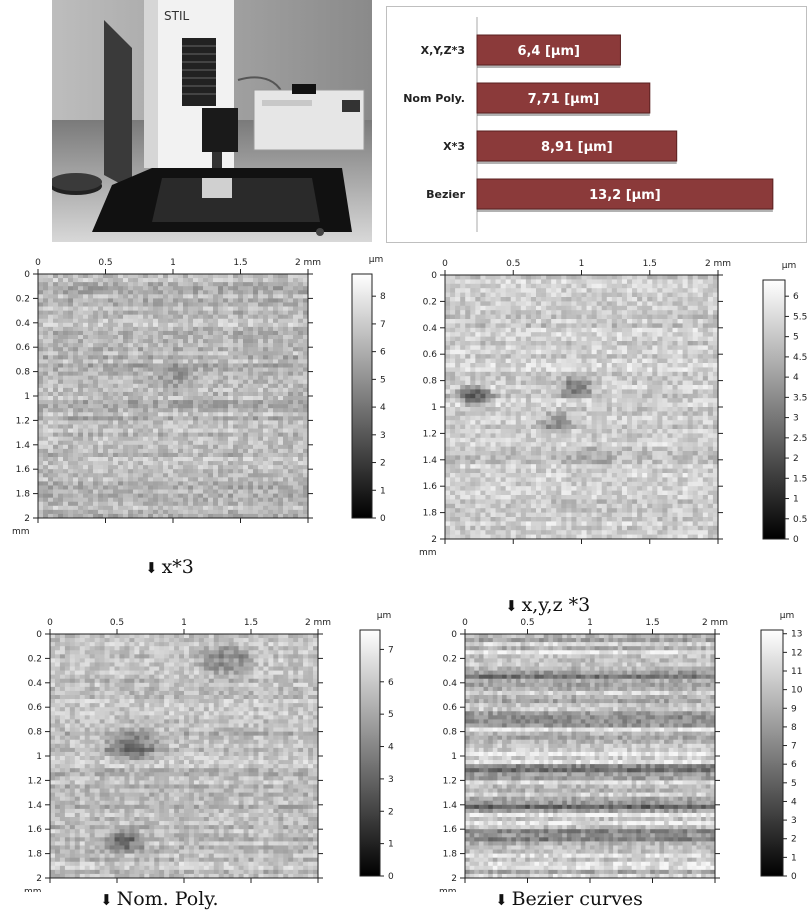  Describe the element at coordinates (169, 567) in the screenshot. I see `caption-x3: ⬇ x*3` at that location.